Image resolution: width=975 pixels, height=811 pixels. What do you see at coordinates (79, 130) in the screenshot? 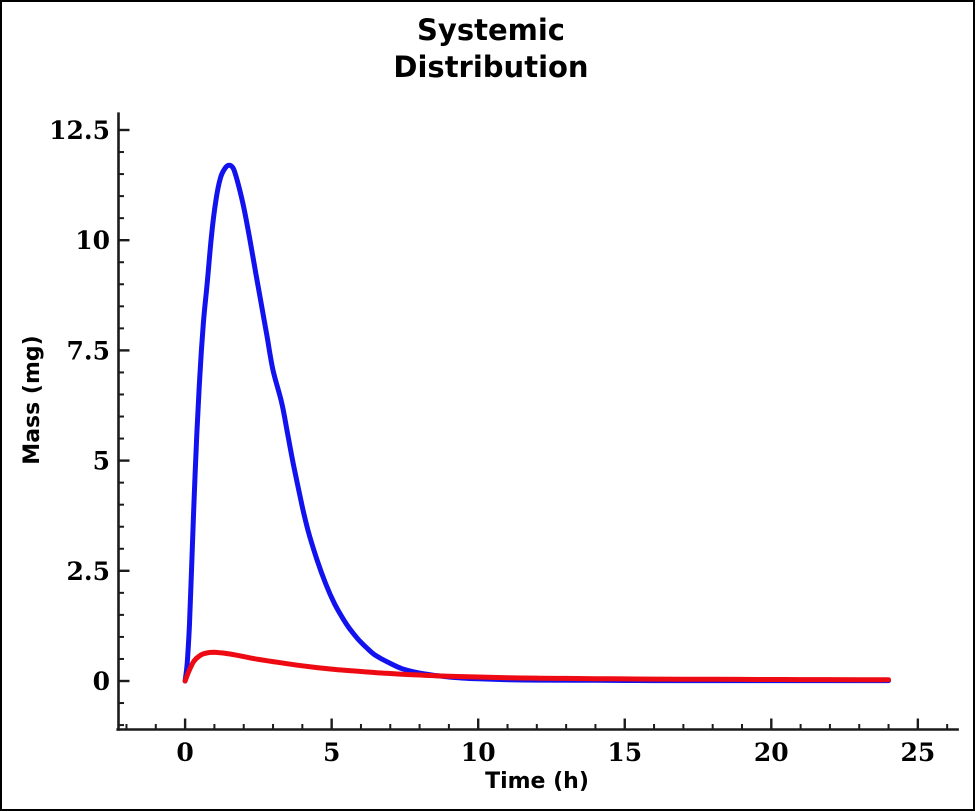
I see `y-tick-label: 12.5` at bounding box center [79, 130].